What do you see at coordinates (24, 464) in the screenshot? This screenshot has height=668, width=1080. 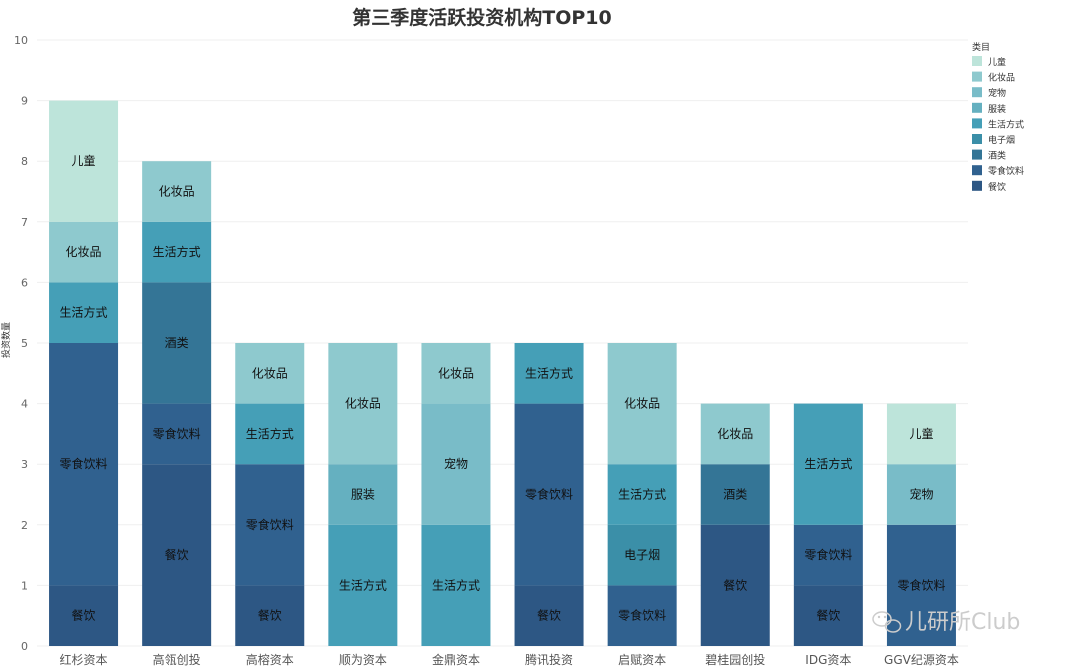 I see `y-tick-label: 3` at bounding box center [24, 464].